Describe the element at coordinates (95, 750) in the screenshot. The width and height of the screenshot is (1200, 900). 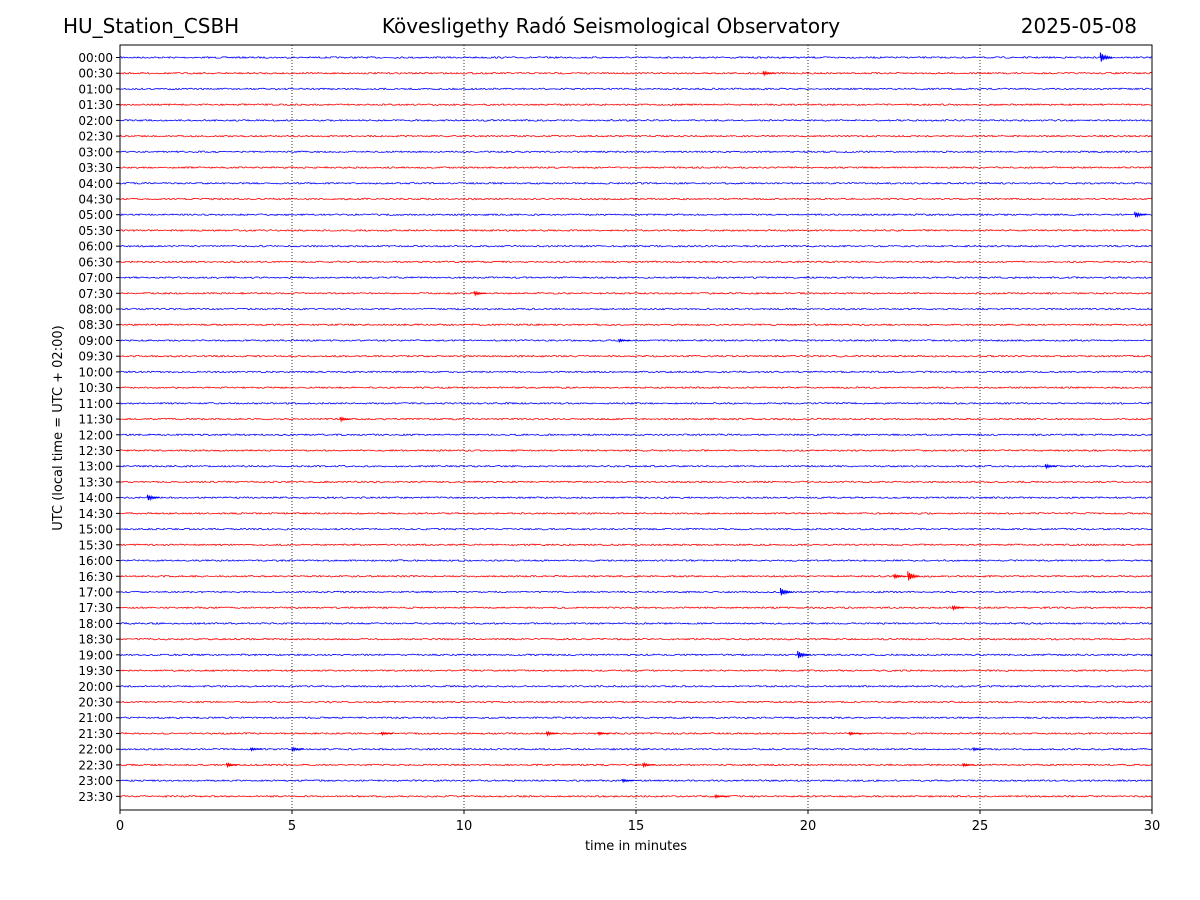
I see `y-tick-label: 22:00` at that location.